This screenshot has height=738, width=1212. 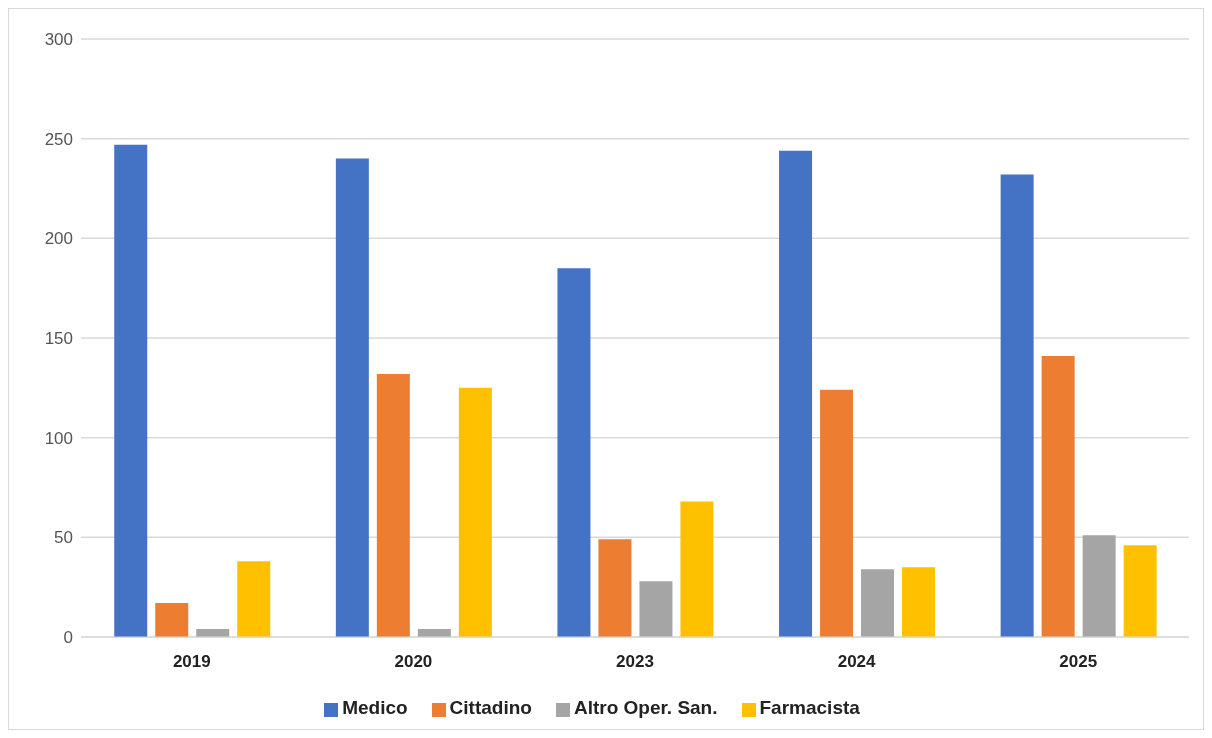 What do you see at coordinates (63, 538) in the screenshot?
I see `y-tick-label: 50` at bounding box center [63, 538].